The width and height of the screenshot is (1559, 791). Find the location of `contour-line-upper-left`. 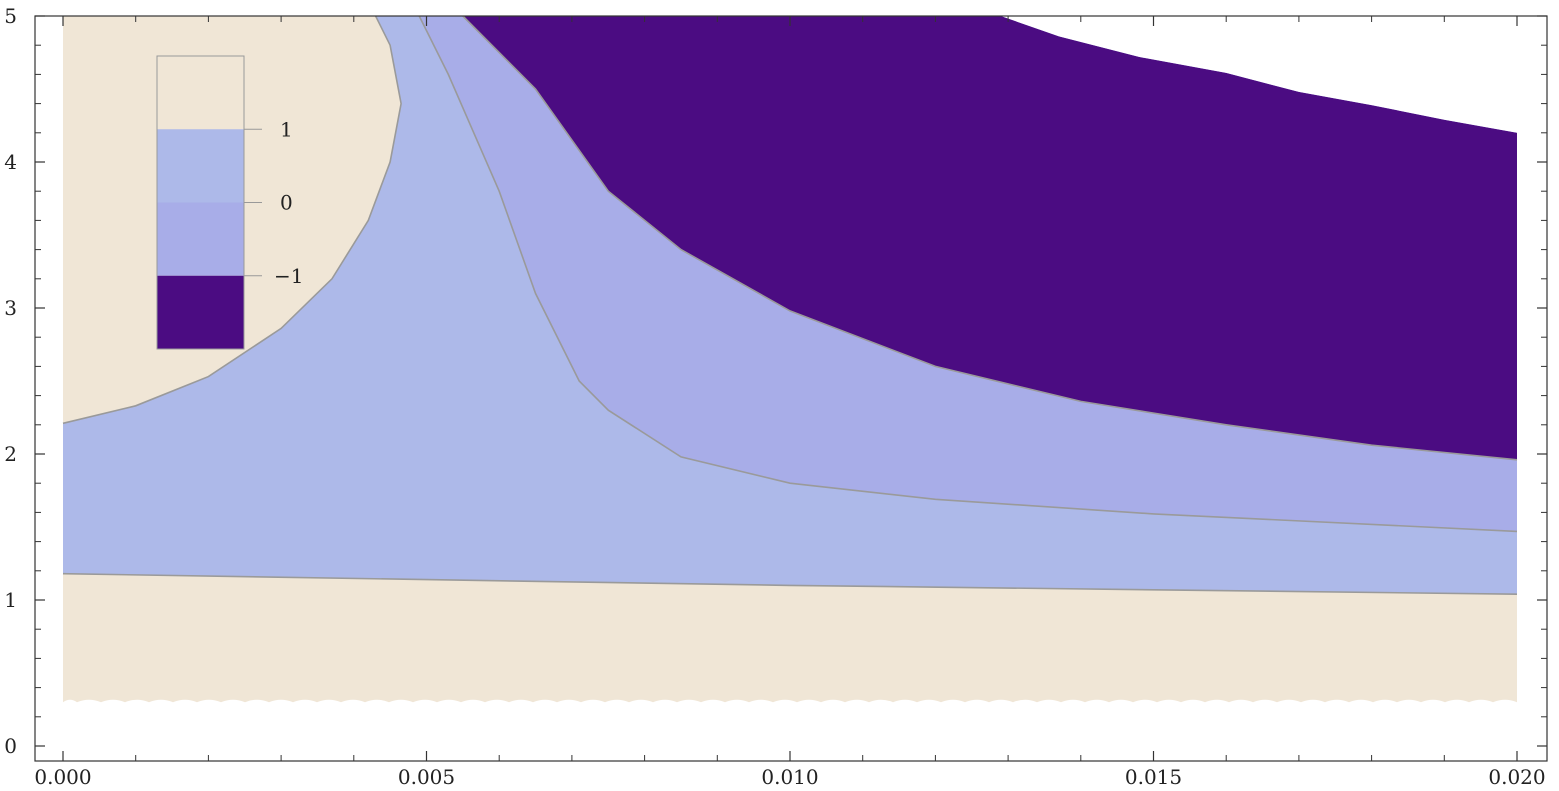

contour-line-upper-left is located at coordinates (232, 220).